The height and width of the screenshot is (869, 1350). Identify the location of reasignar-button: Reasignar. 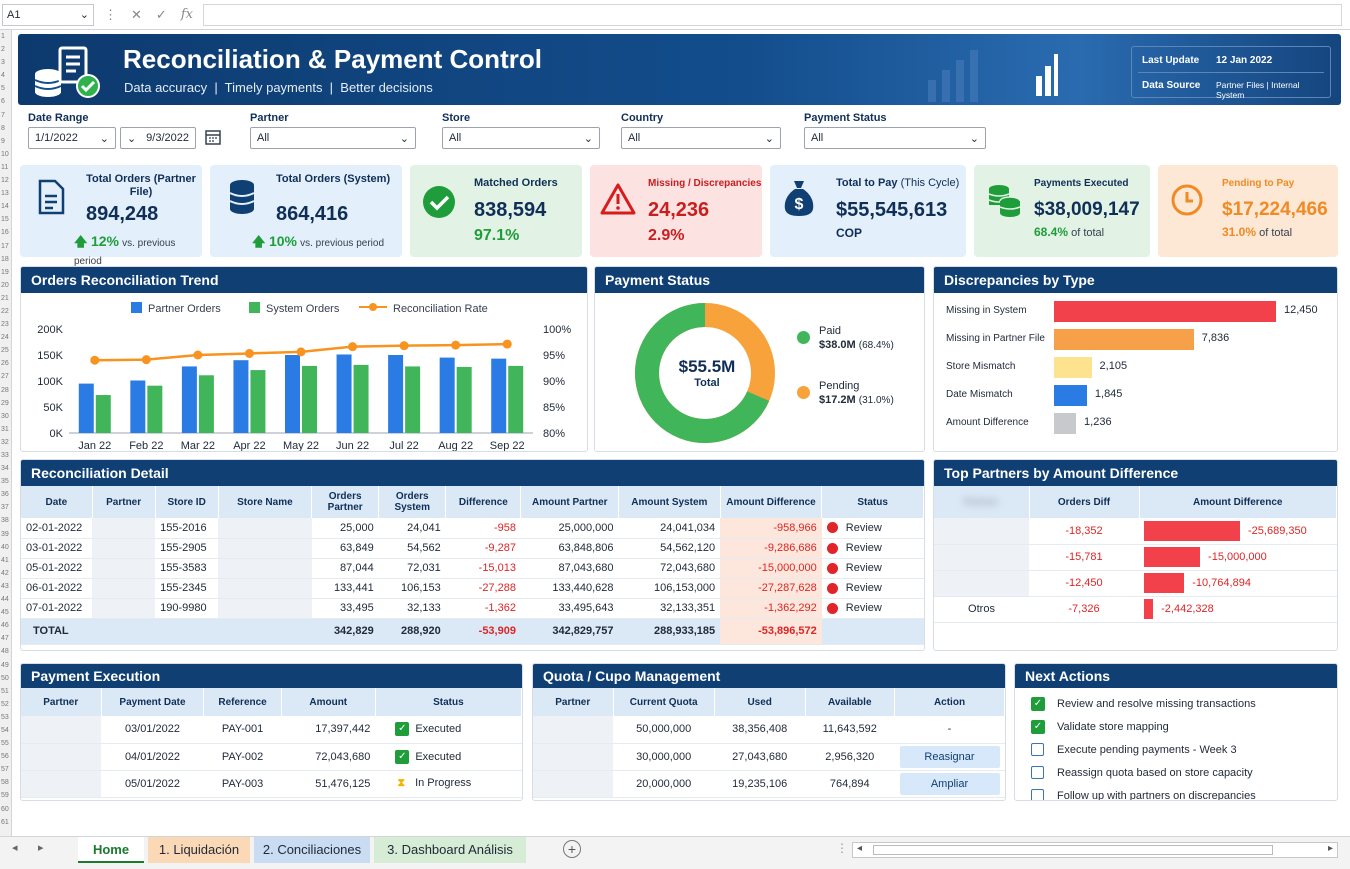
(949, 756).